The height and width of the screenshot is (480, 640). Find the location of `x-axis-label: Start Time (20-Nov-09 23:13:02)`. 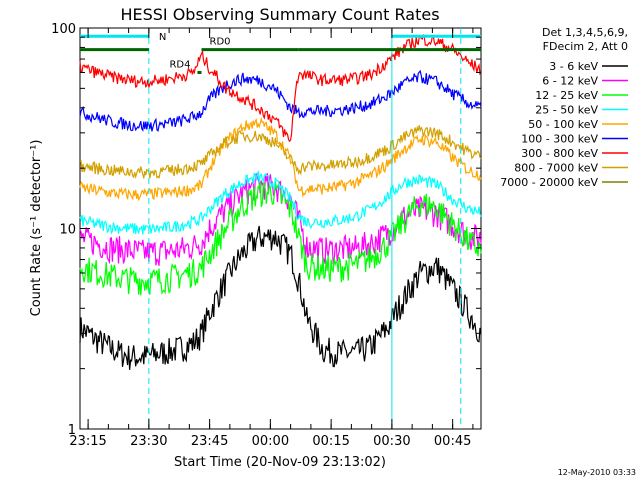

x-axis-label: Start Time (20-Nov-09 23:13:02) is located at coordinates (280, 462).